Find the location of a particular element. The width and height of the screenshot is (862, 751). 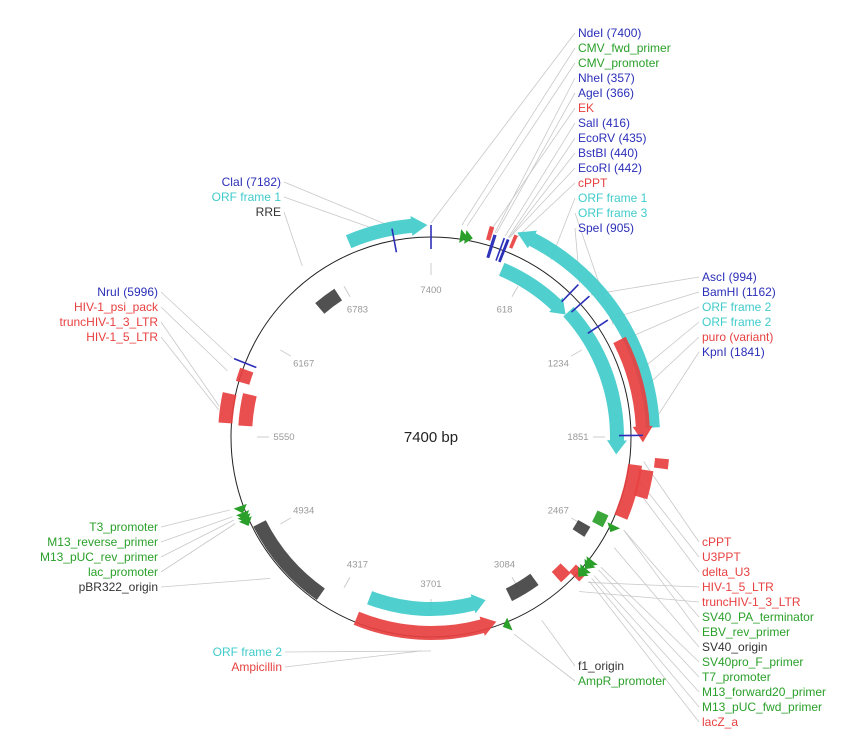

label-m13-reverse-primer: M13_reverse_primer is located at coordinates (102, 542).